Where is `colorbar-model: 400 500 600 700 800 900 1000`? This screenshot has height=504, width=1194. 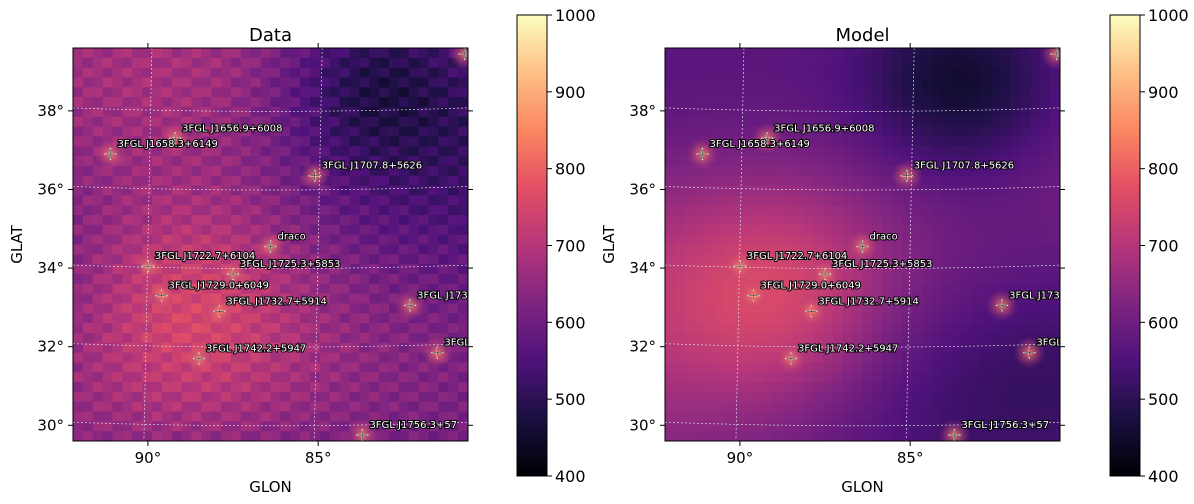
colorbar-model: 400 500 600 700 800 900 1000 is located at coordinates (1149, 246).